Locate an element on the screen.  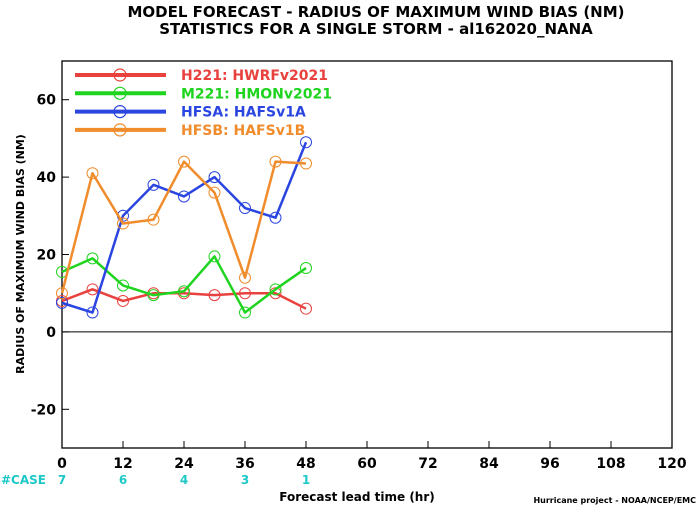
x-tick-label: 48 is located at coordinates (305, 464).